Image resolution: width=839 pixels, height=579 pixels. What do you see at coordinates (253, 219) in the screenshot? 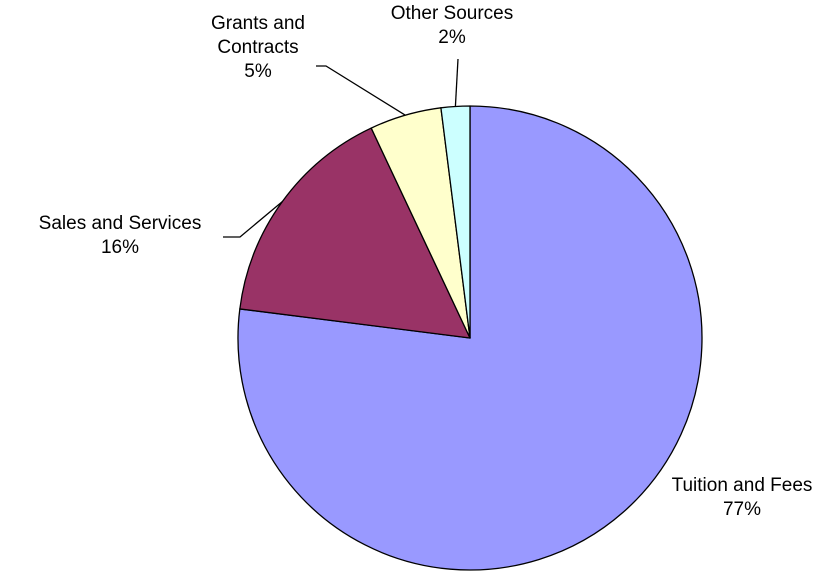
I see `leader-line-sales-and-services` at bounding box center [253, 219].